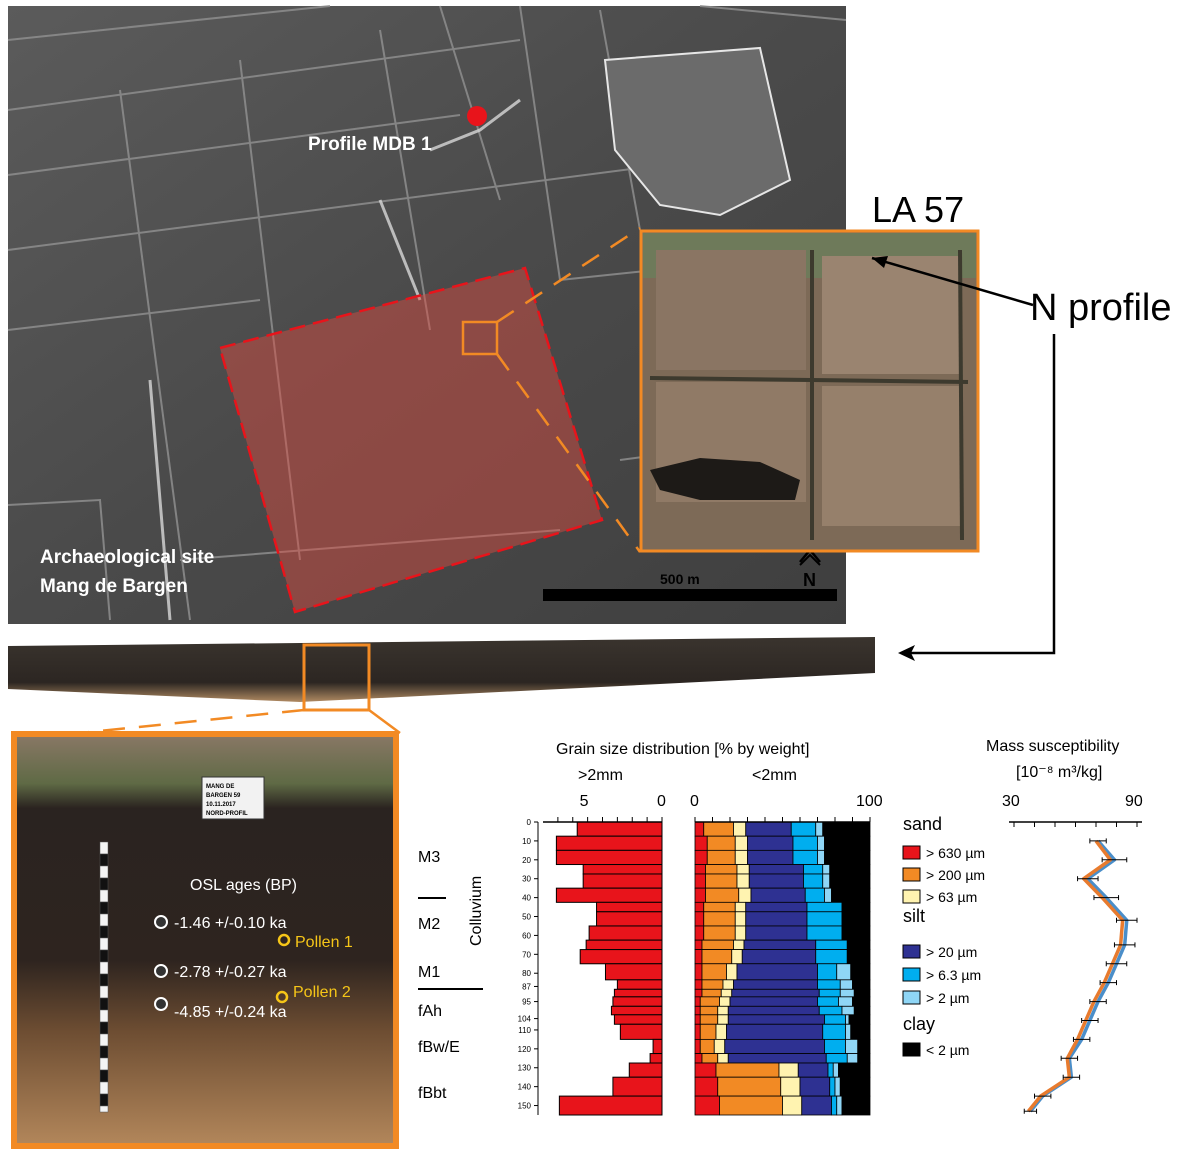 This screenshot has width=1192, height=1155. Describe the element at coordinates (243, 885) in the screenshot. I see `osl-title: OSL ages (BP)` at that location.